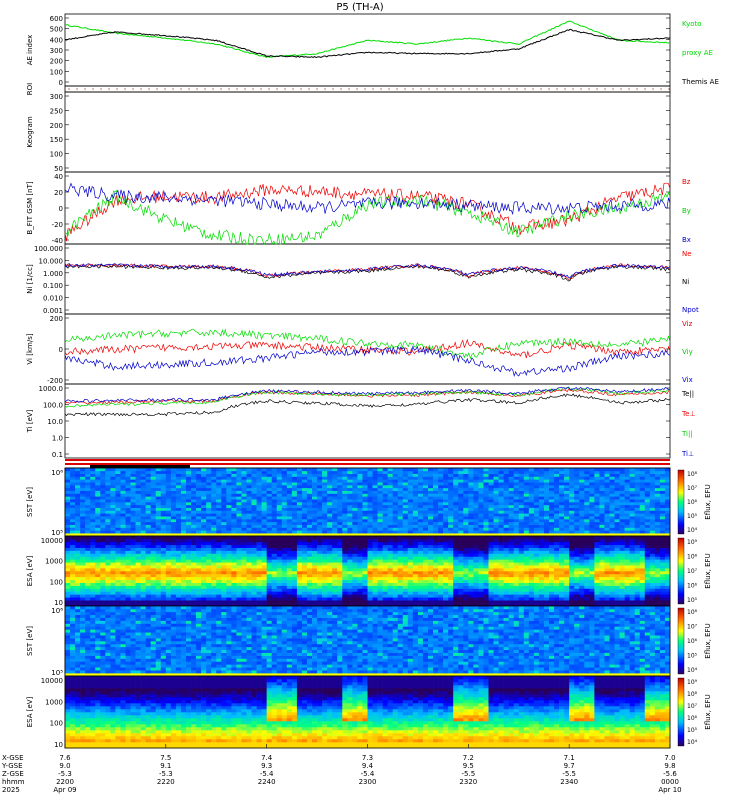 The image size is (750, 800). What do you see at coordinates (58, 177) in the screenshot?
I see `y-tick-label: 40` at bounding box center [58, 177].